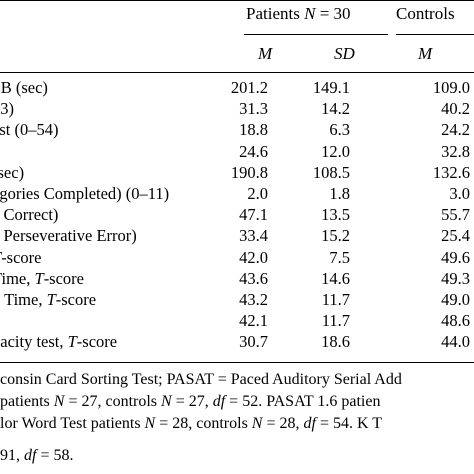  I want to click on row-label: est (0–54), so click(29, 130).